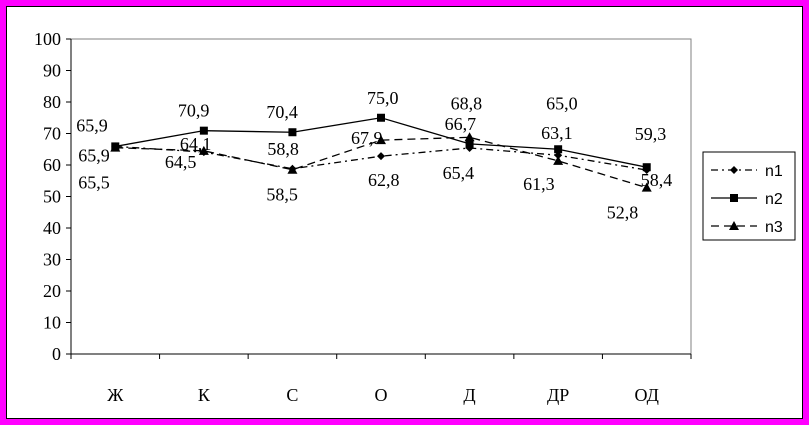  I want to click on data-label-n3: 64,5, so click(181, 162).